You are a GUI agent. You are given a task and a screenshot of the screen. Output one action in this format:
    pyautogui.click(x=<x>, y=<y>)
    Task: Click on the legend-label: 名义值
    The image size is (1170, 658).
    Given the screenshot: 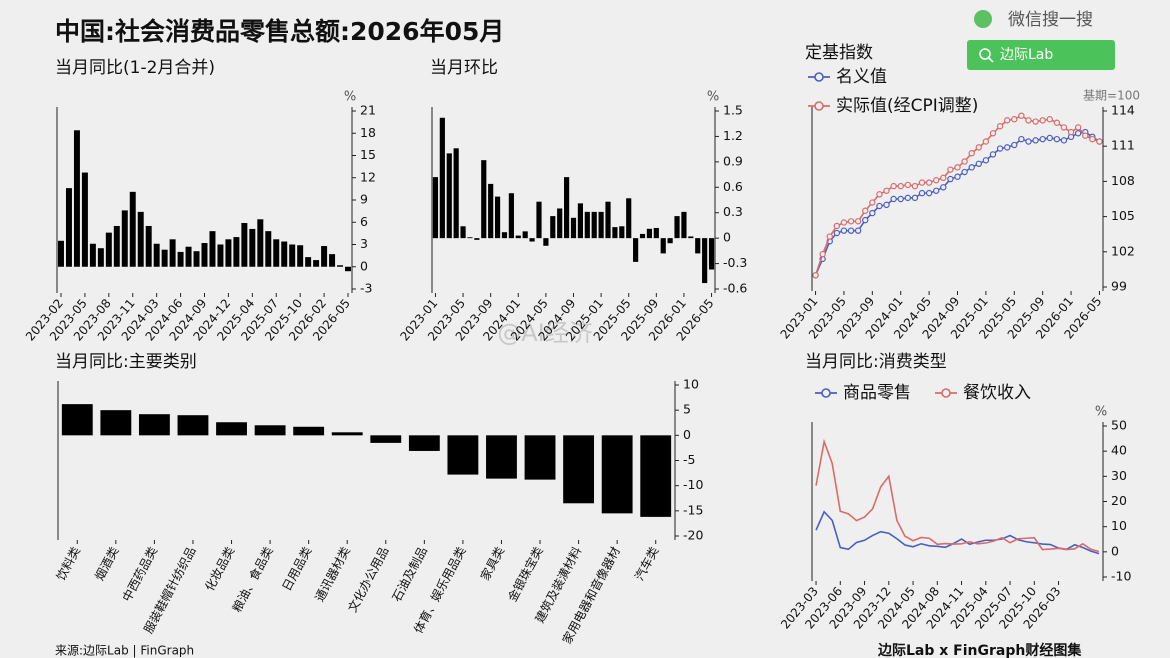 What is the action you would take?
    pyautogui.click(x=861, y=77)
    